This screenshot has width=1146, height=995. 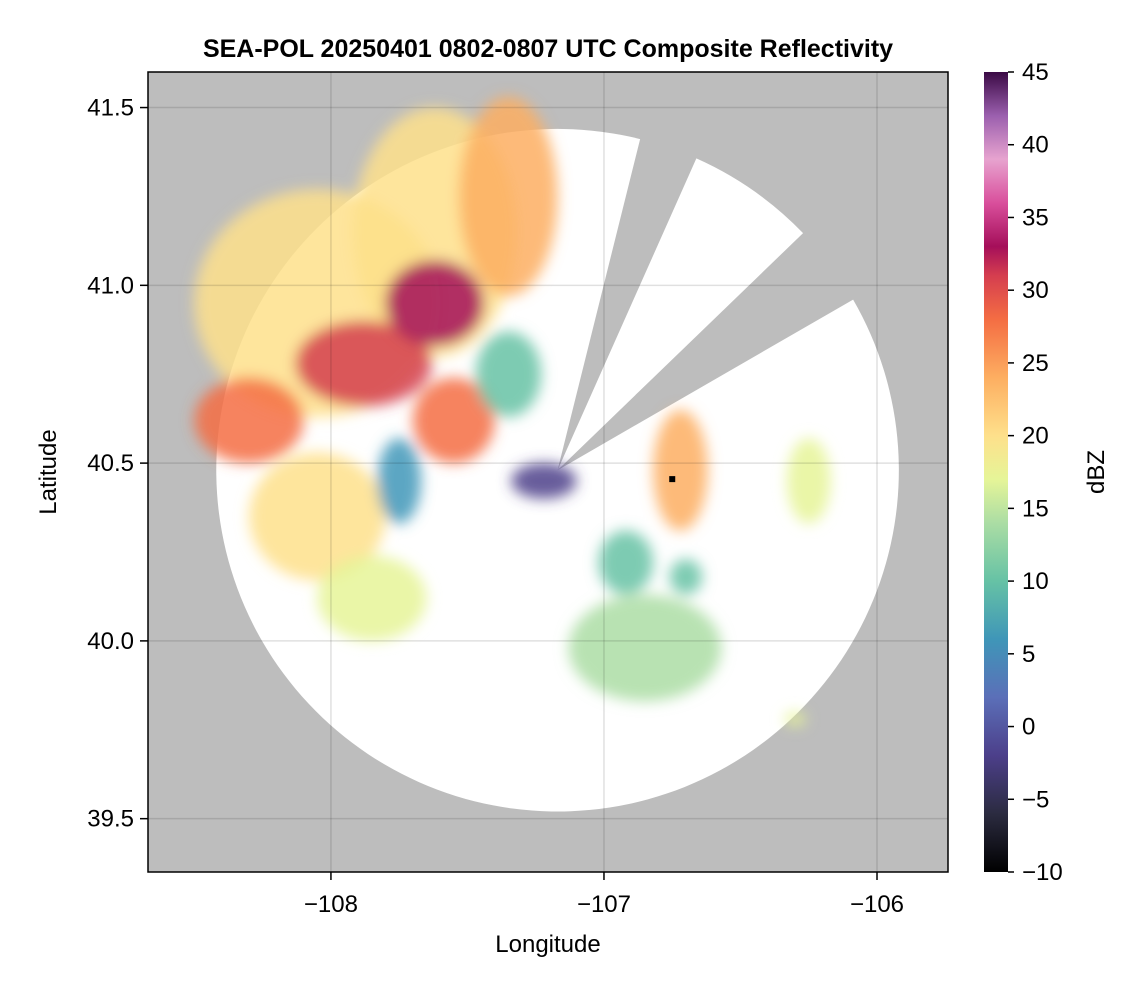 What do you see at coordinates (672, 479) in the screenshot?
I see `radar-marker` at bounding box center [672, 479].